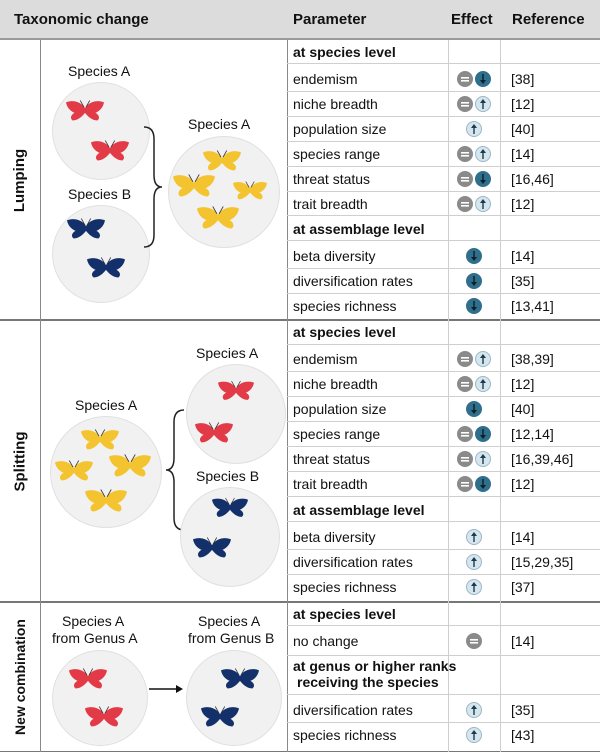 Image resolution: width=600 pixels, height=752 pixels. I want to click on lumping-assemblage-level-heading: at assemblage level, so click(359, 229).